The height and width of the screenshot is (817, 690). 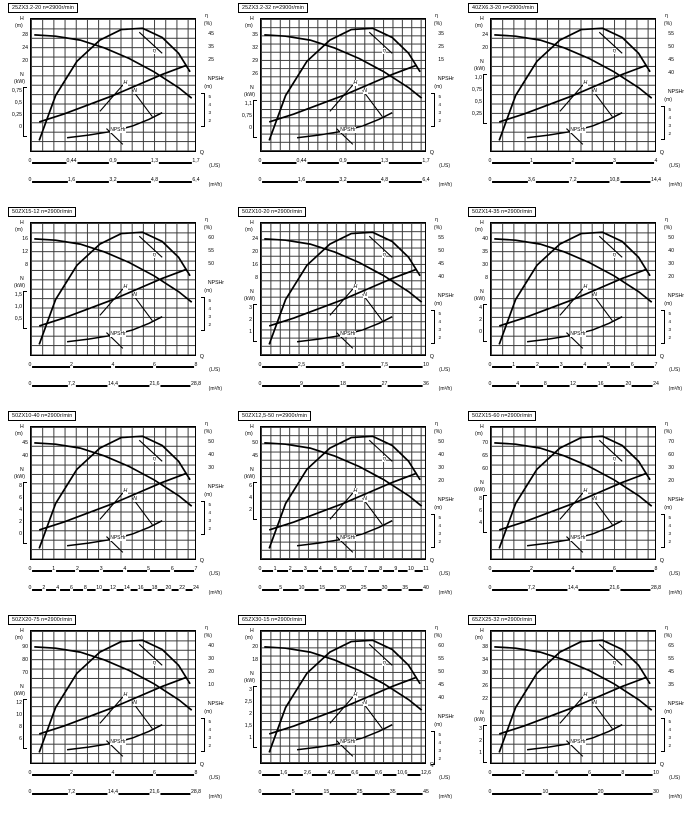 I want to click on x-tick-m3h: 18, so click(x=343, y=384).